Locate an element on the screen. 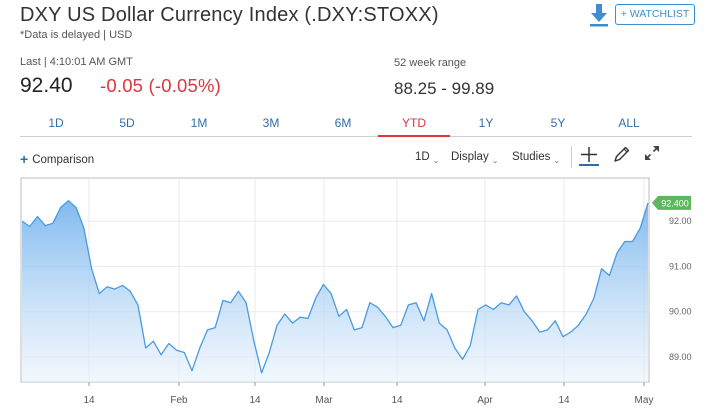  interval-dropdown: 1D ⌄ is located at coordinates (427, 158).